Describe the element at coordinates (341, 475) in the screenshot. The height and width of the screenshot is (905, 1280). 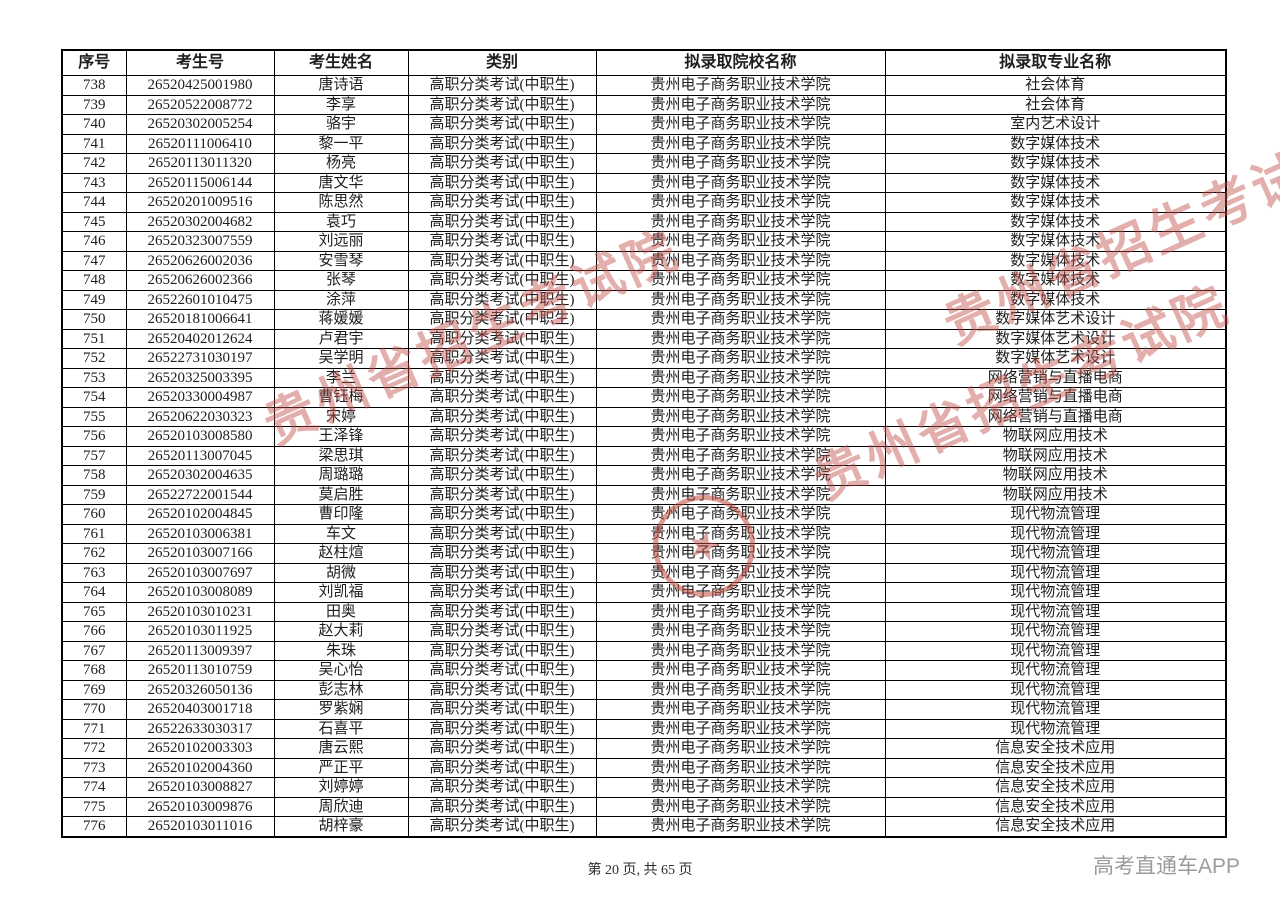
I see `cell-candidate-name: 周璐璐` at that location.